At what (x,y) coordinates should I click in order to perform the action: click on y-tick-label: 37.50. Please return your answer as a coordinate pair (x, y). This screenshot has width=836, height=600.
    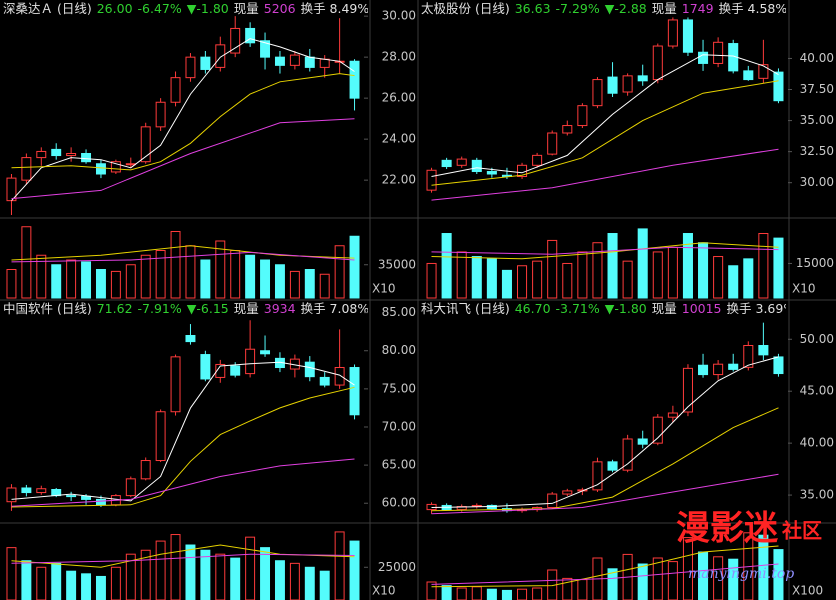
    Looking at the image, I should click on (817, 89).